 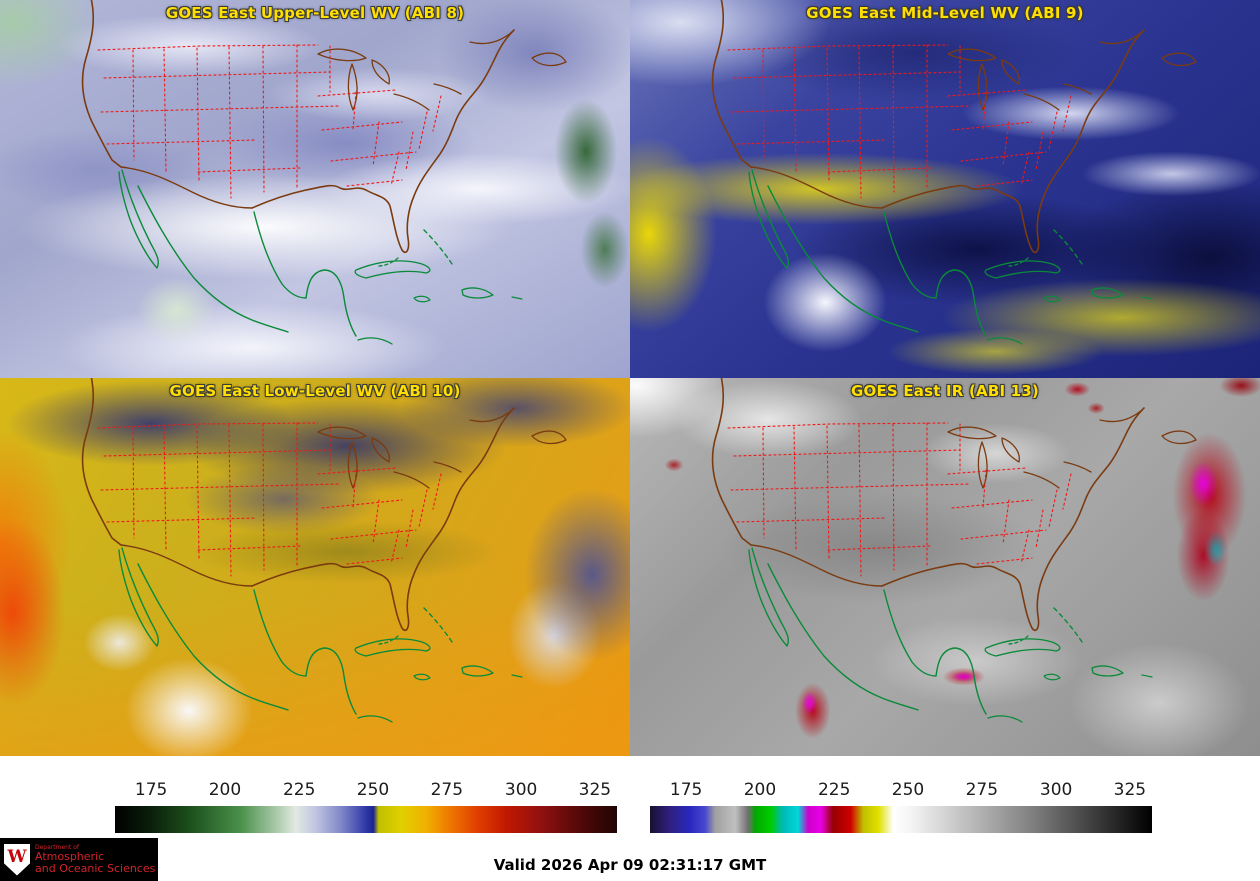 I want to click on panel-title-abi13: GOES East IR (ABI 13), so click(x=944, y=391).